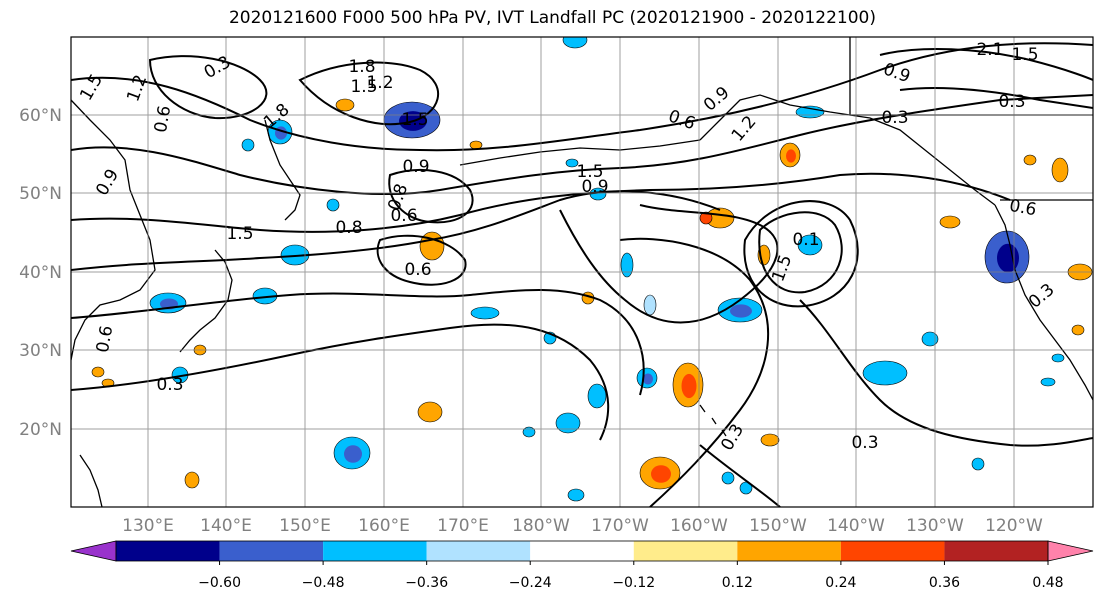  I want to click on longitude-label: 160°E, so click(384, 526).